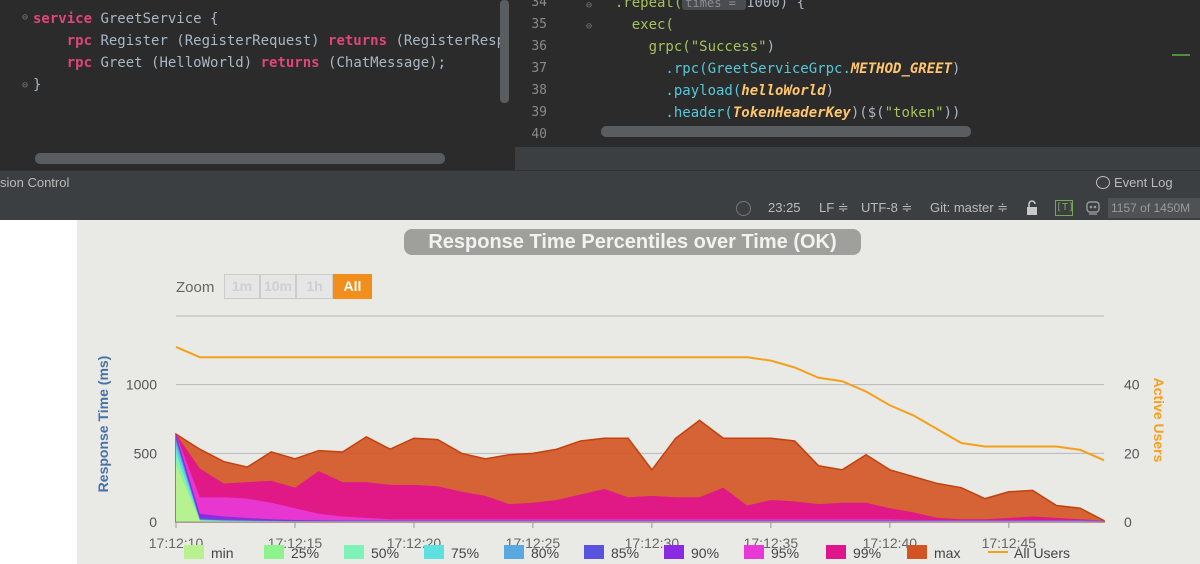 The image size is (1200, 564). What do you see at coordinates (783, 91) in the screenshot?
I see `code-token: helloWorld` at bounding box center [783, 91].